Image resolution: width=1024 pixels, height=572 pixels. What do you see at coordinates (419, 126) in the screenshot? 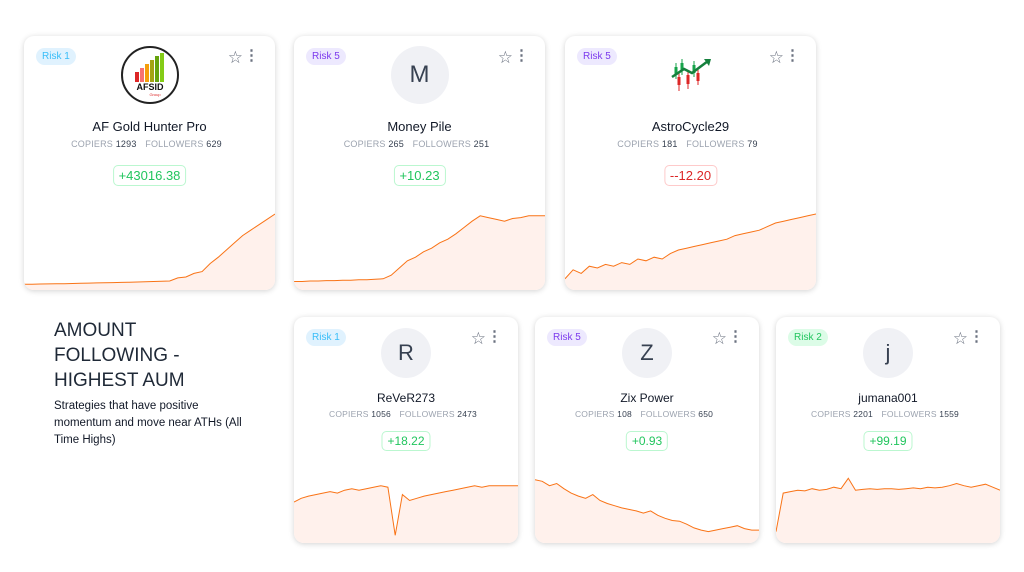
I see `strategy-name: Money Pile` at bounding box center [419, 126].